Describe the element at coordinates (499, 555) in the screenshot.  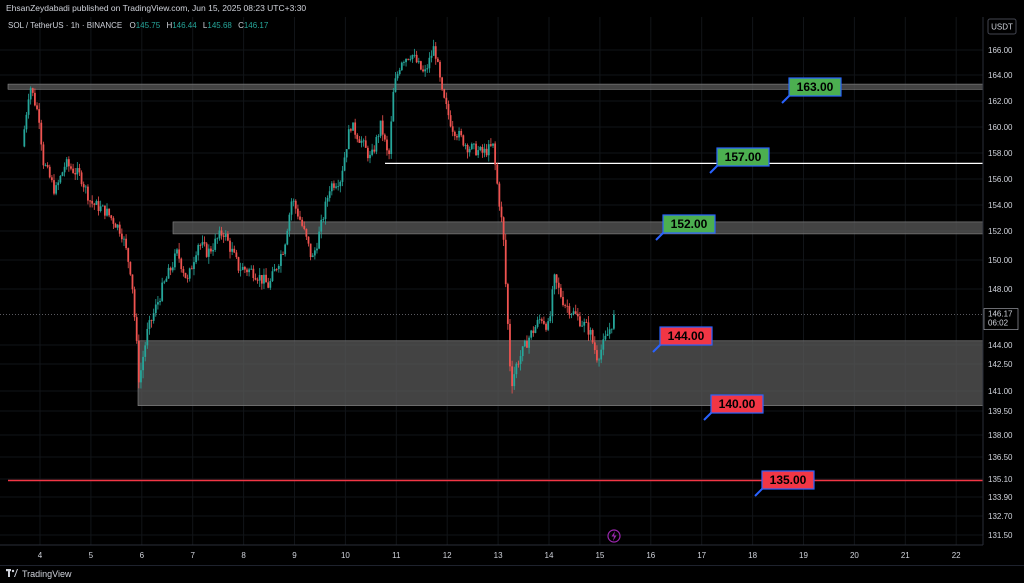
I see `time-axis: 4 5 6 7 8 9 10 11 12 13 14 15 16 17 18 19 20 21 22` at that location.